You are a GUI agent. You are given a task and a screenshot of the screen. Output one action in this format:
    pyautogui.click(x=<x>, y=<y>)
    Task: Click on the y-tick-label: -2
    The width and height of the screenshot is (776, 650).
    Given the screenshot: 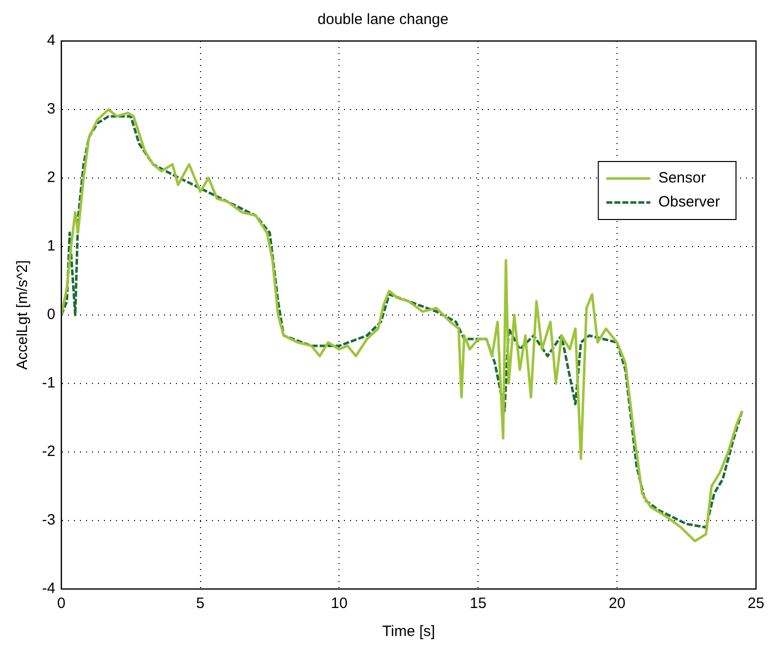 What is the action you would take?
    pyautogui.click(x=49, y=451)
    